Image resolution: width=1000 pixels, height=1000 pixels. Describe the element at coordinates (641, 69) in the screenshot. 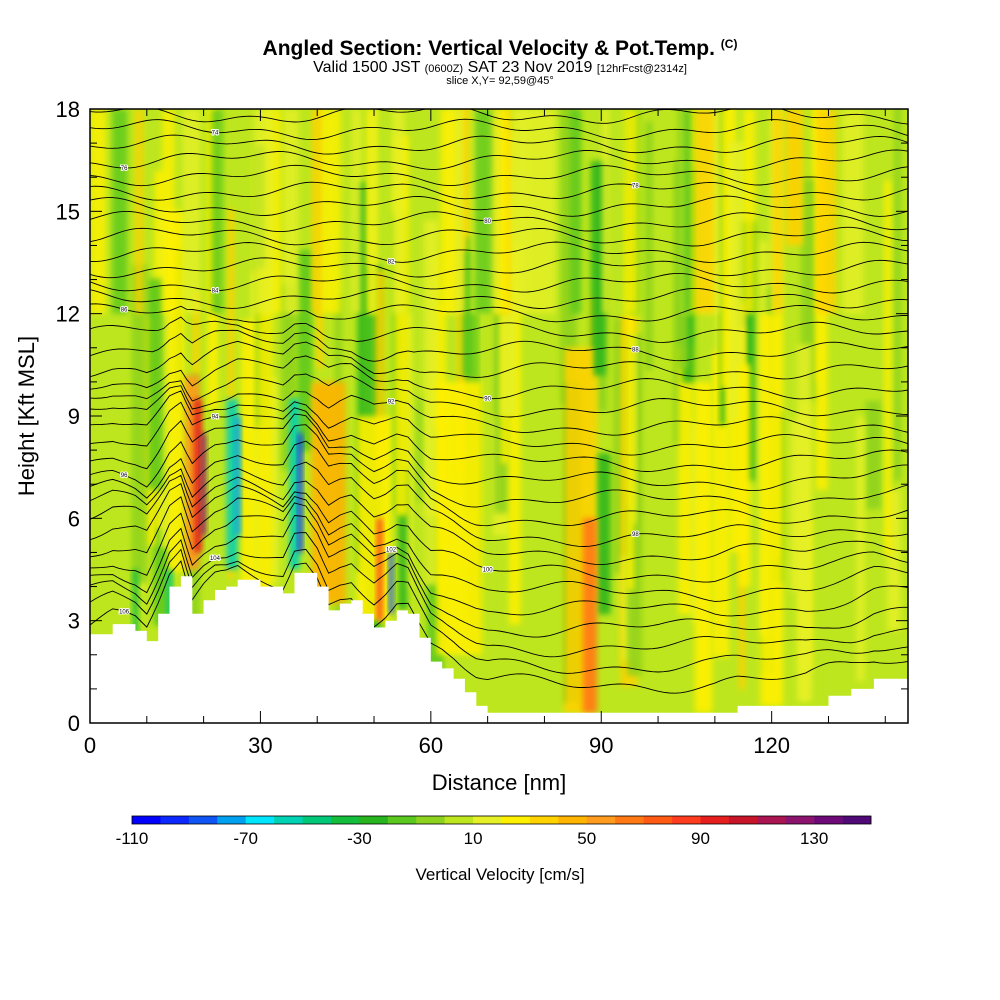

I see `forecast-info: [12hrFcst@2314z]` at that location.